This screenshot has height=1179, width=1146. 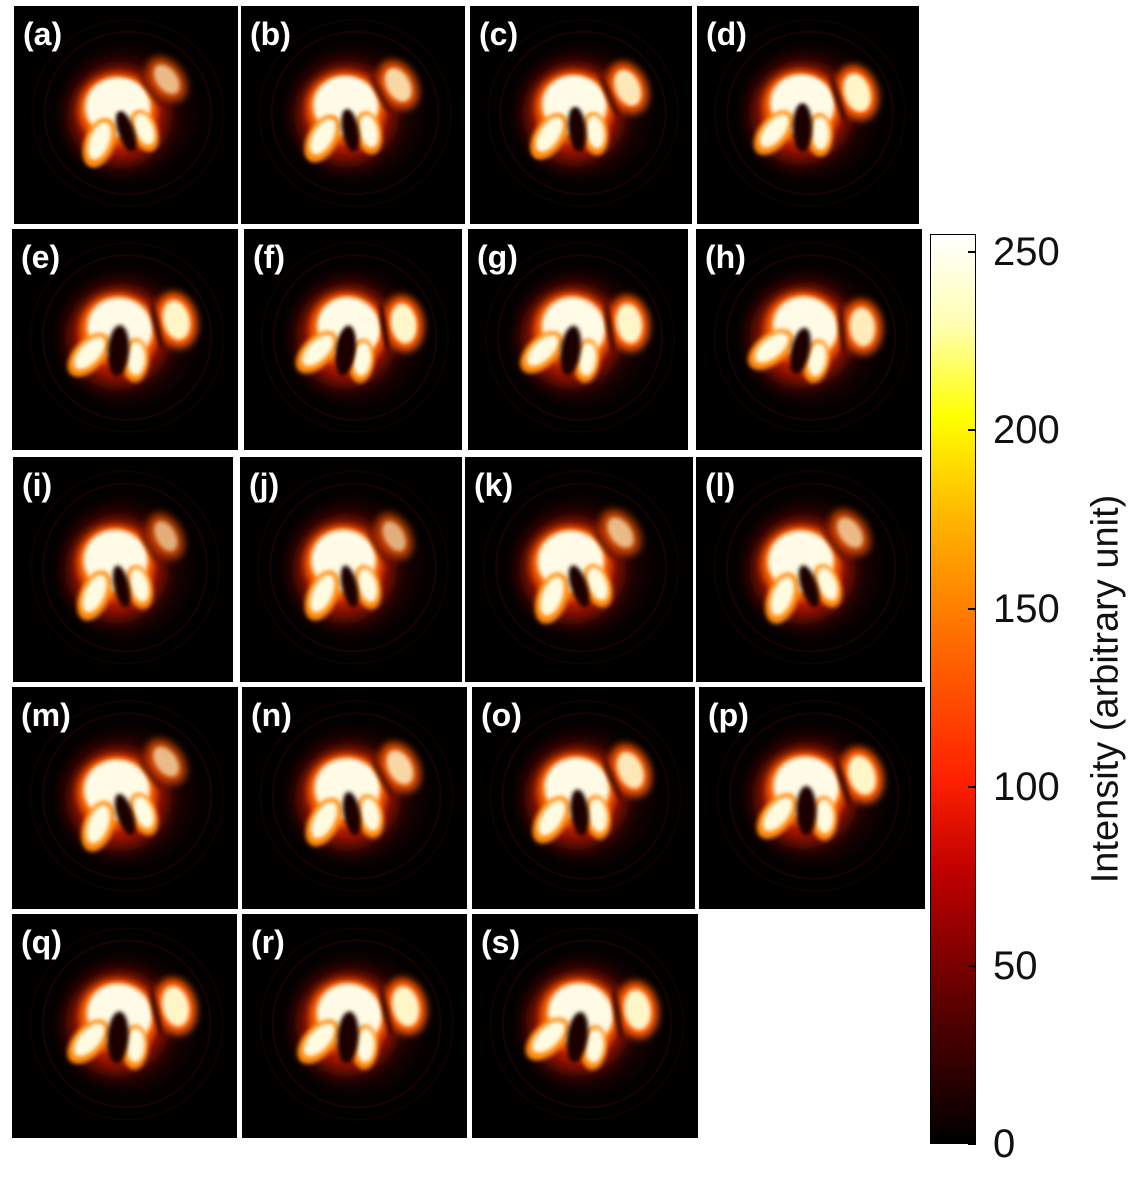 I want to click on panel-label: (g), so click(x=497, y=257).